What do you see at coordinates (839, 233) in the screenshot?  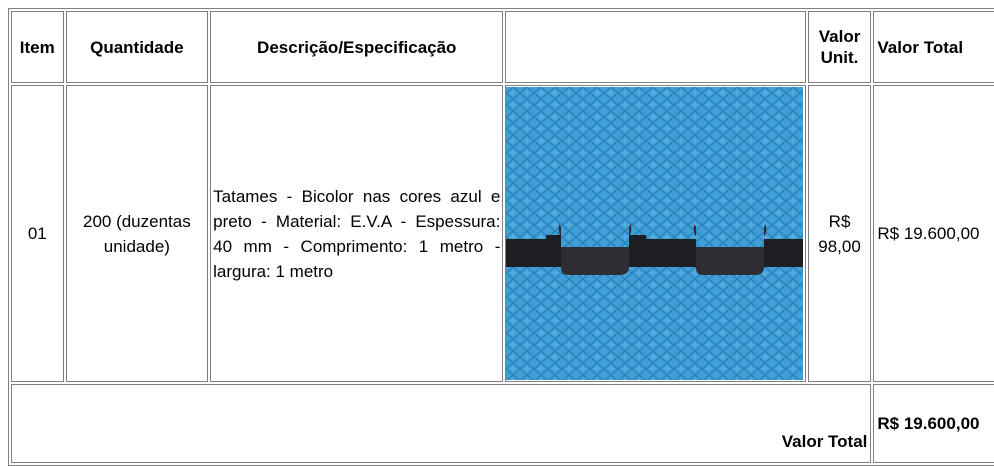 I see `unit-value-cell: R$ 98,00` at bounding box center [839, 233].